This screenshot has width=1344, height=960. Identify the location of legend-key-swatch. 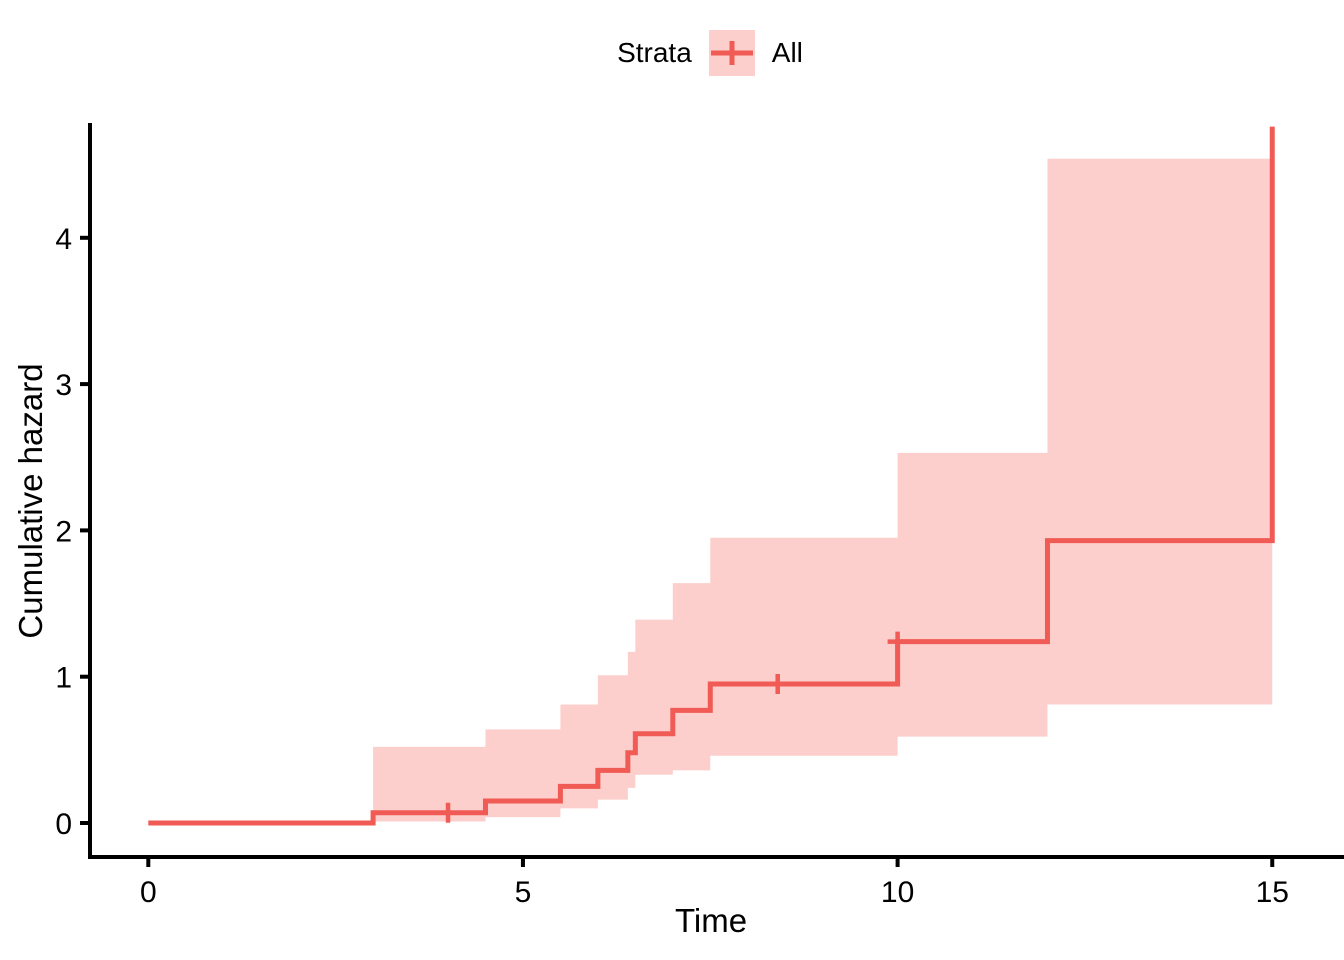
(731, 53).